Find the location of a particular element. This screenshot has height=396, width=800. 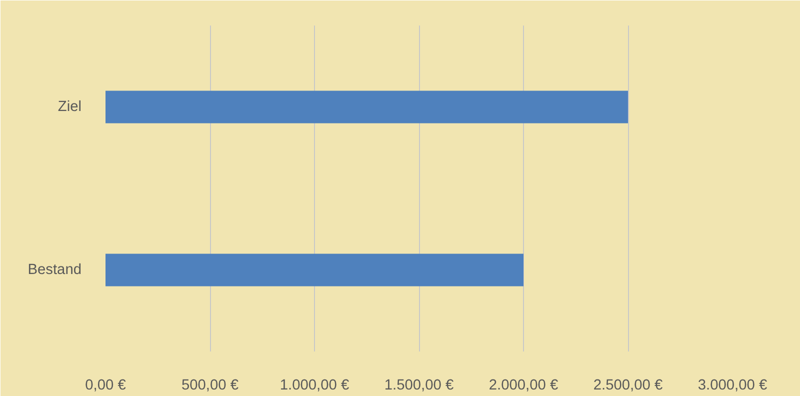

x-tick-label: 3.000,00 € is located at coordinates (733, 386).